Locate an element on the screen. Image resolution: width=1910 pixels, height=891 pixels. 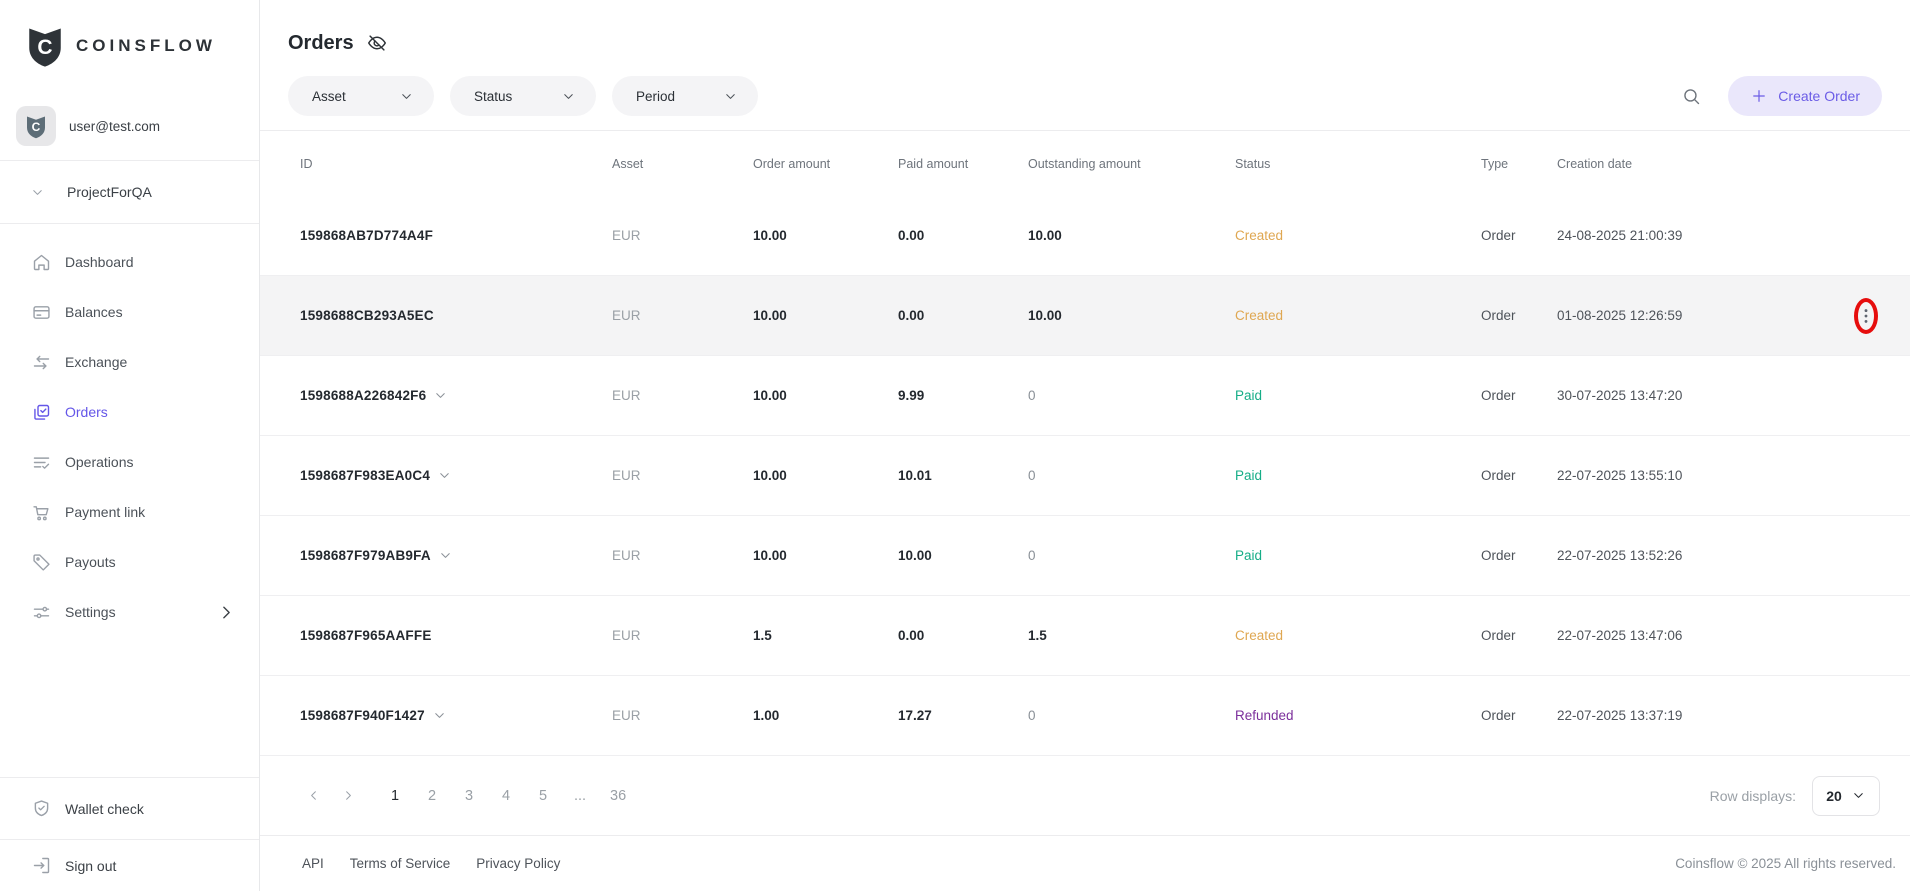
sidebar-item-label: Operations is located at coordinates (99, 462).